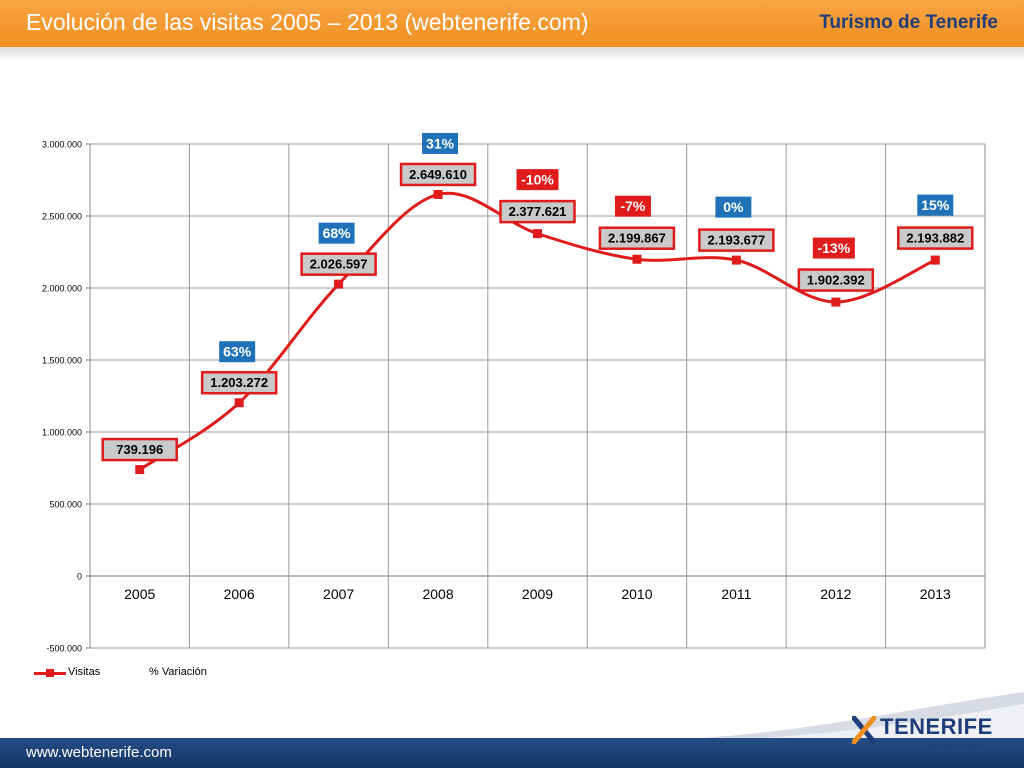  I want to click on y-tick-label: 2.000.000, so click(62, 289).